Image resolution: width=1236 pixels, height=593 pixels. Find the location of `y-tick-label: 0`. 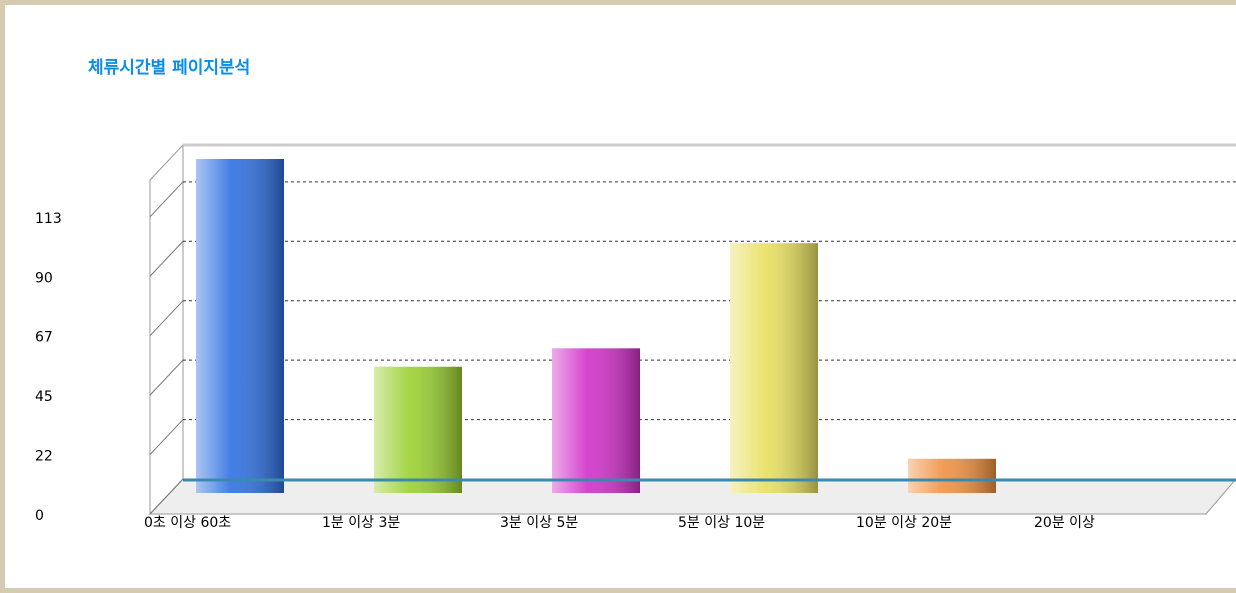

y-tick-label: 0 is located at coordinates (39, 516).